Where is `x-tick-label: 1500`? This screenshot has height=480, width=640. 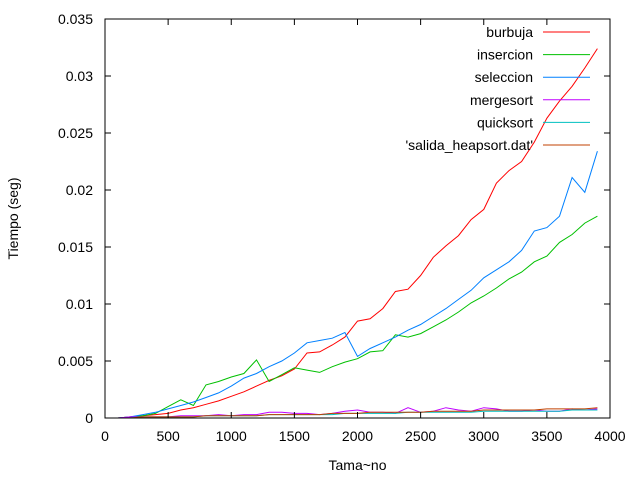
x-tick-label: 1500 is located at coordinates (294, 436).